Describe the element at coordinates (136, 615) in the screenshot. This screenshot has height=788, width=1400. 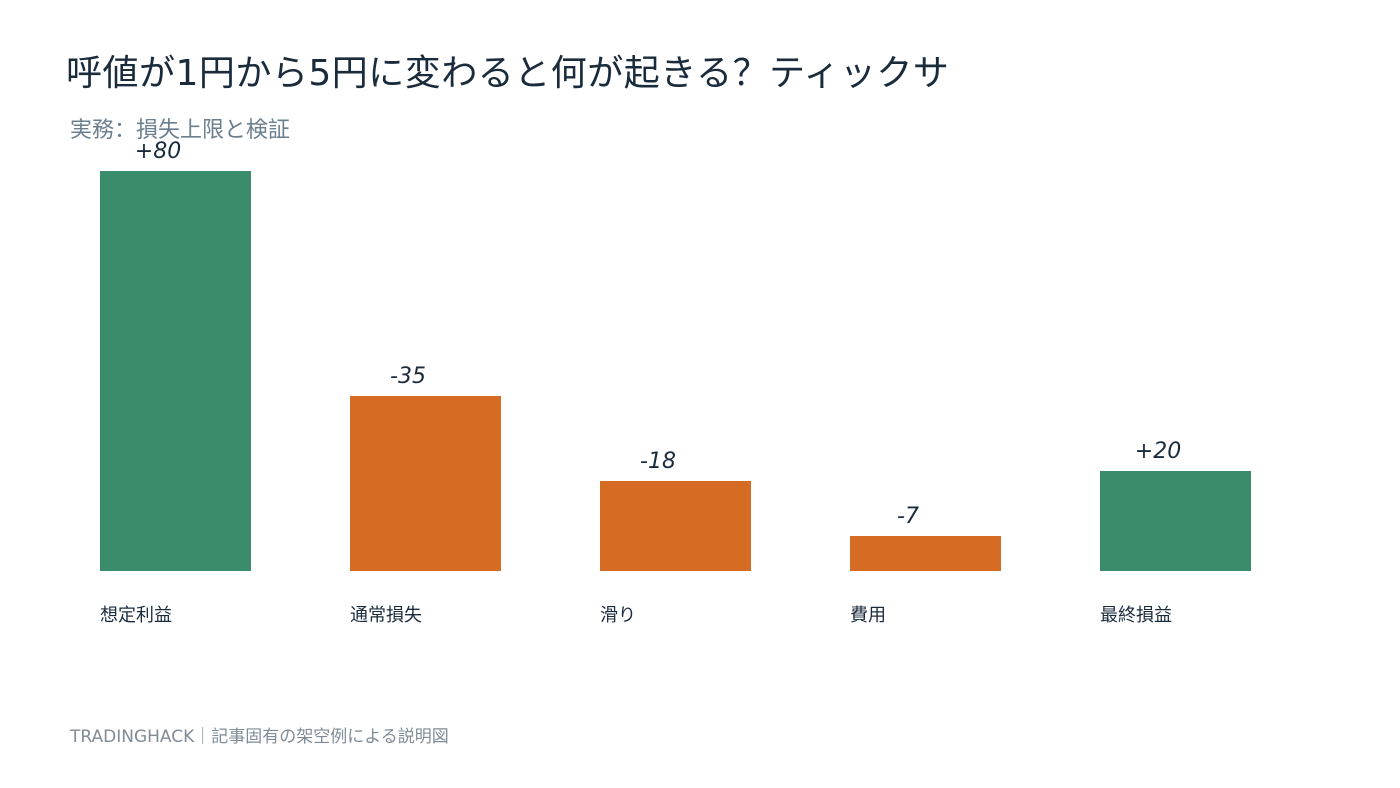
I see `category-label-0: 想定利益` at that location.